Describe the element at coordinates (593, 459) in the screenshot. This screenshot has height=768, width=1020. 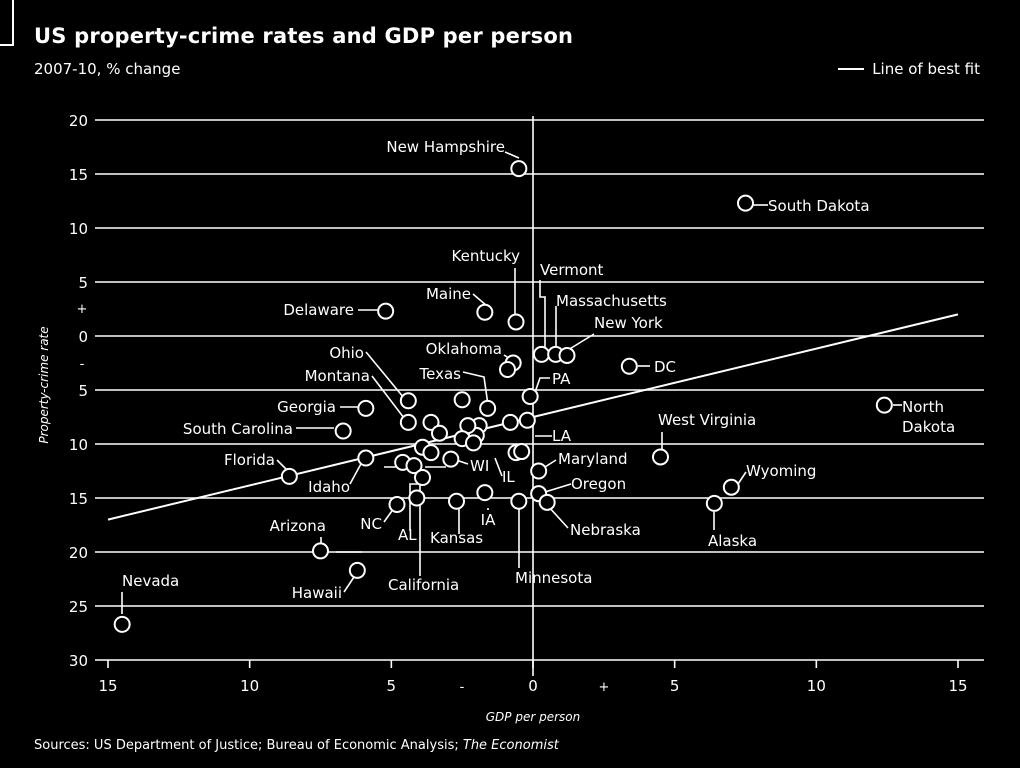
I see `point-label: Maryland` at that location.